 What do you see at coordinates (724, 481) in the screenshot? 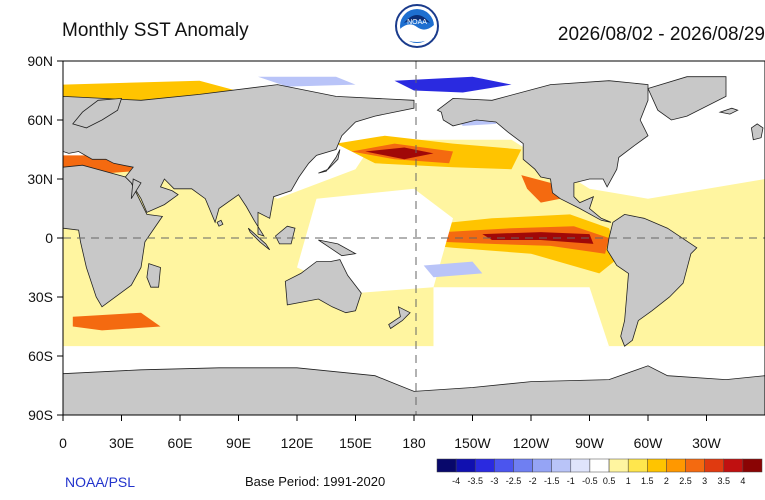
I see `colorbar-label: 3.5` at bounding box center [724, 481].